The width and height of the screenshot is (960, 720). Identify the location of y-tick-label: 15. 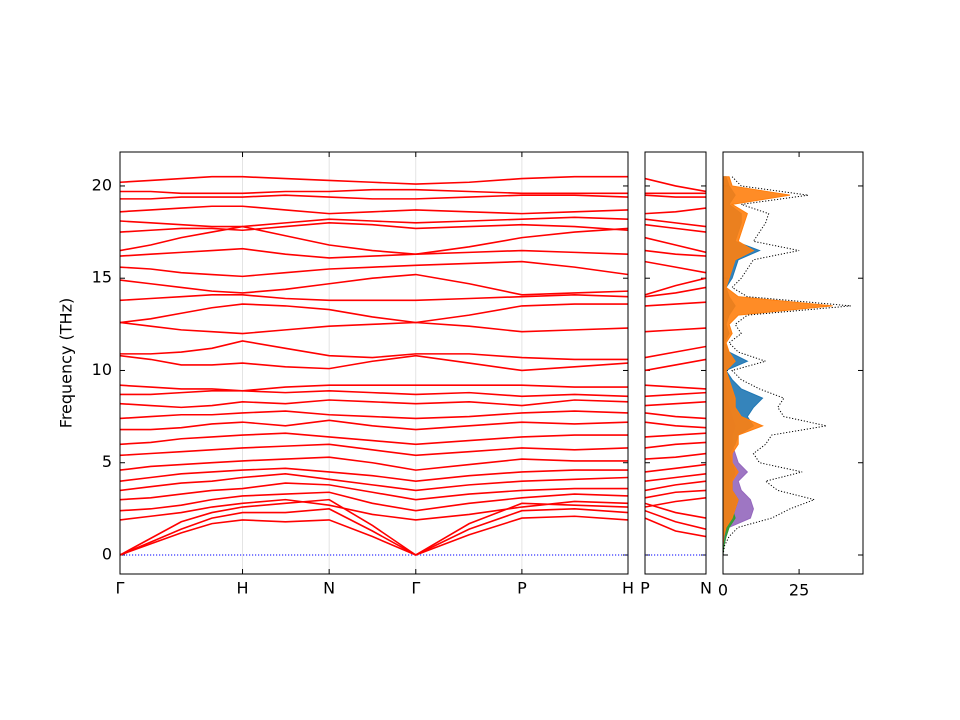
(102, 277).